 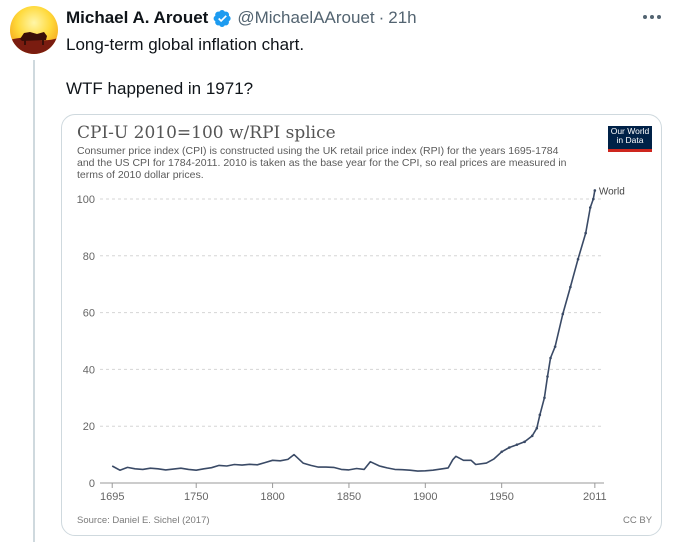 I want to click on series-label: World, so click(x=612, y=191).